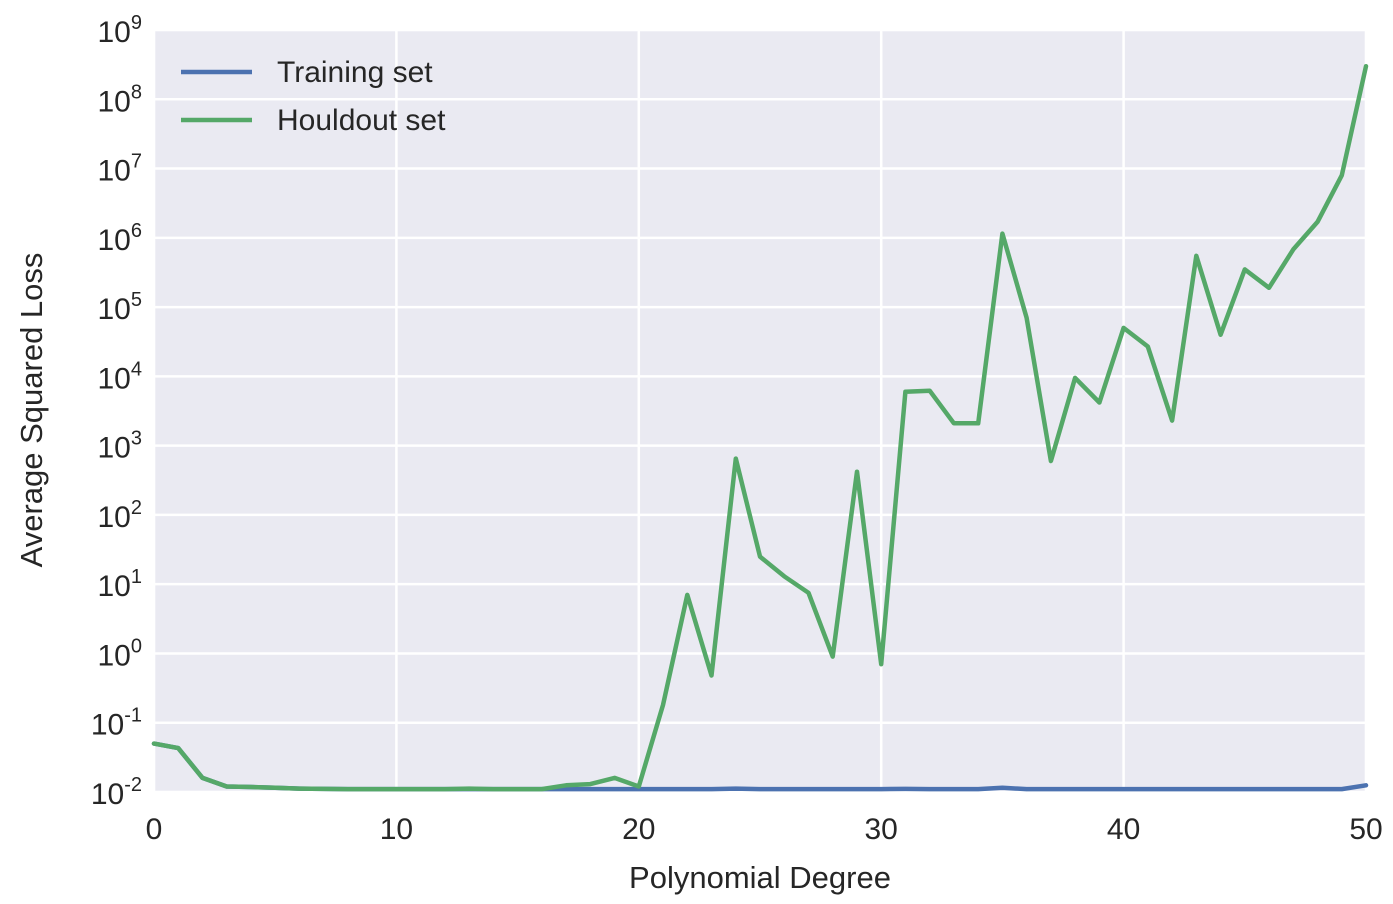  Describe the element at coordinates (120, 515) in the screenshot. I see `y-tick-label: 10²` at that location.